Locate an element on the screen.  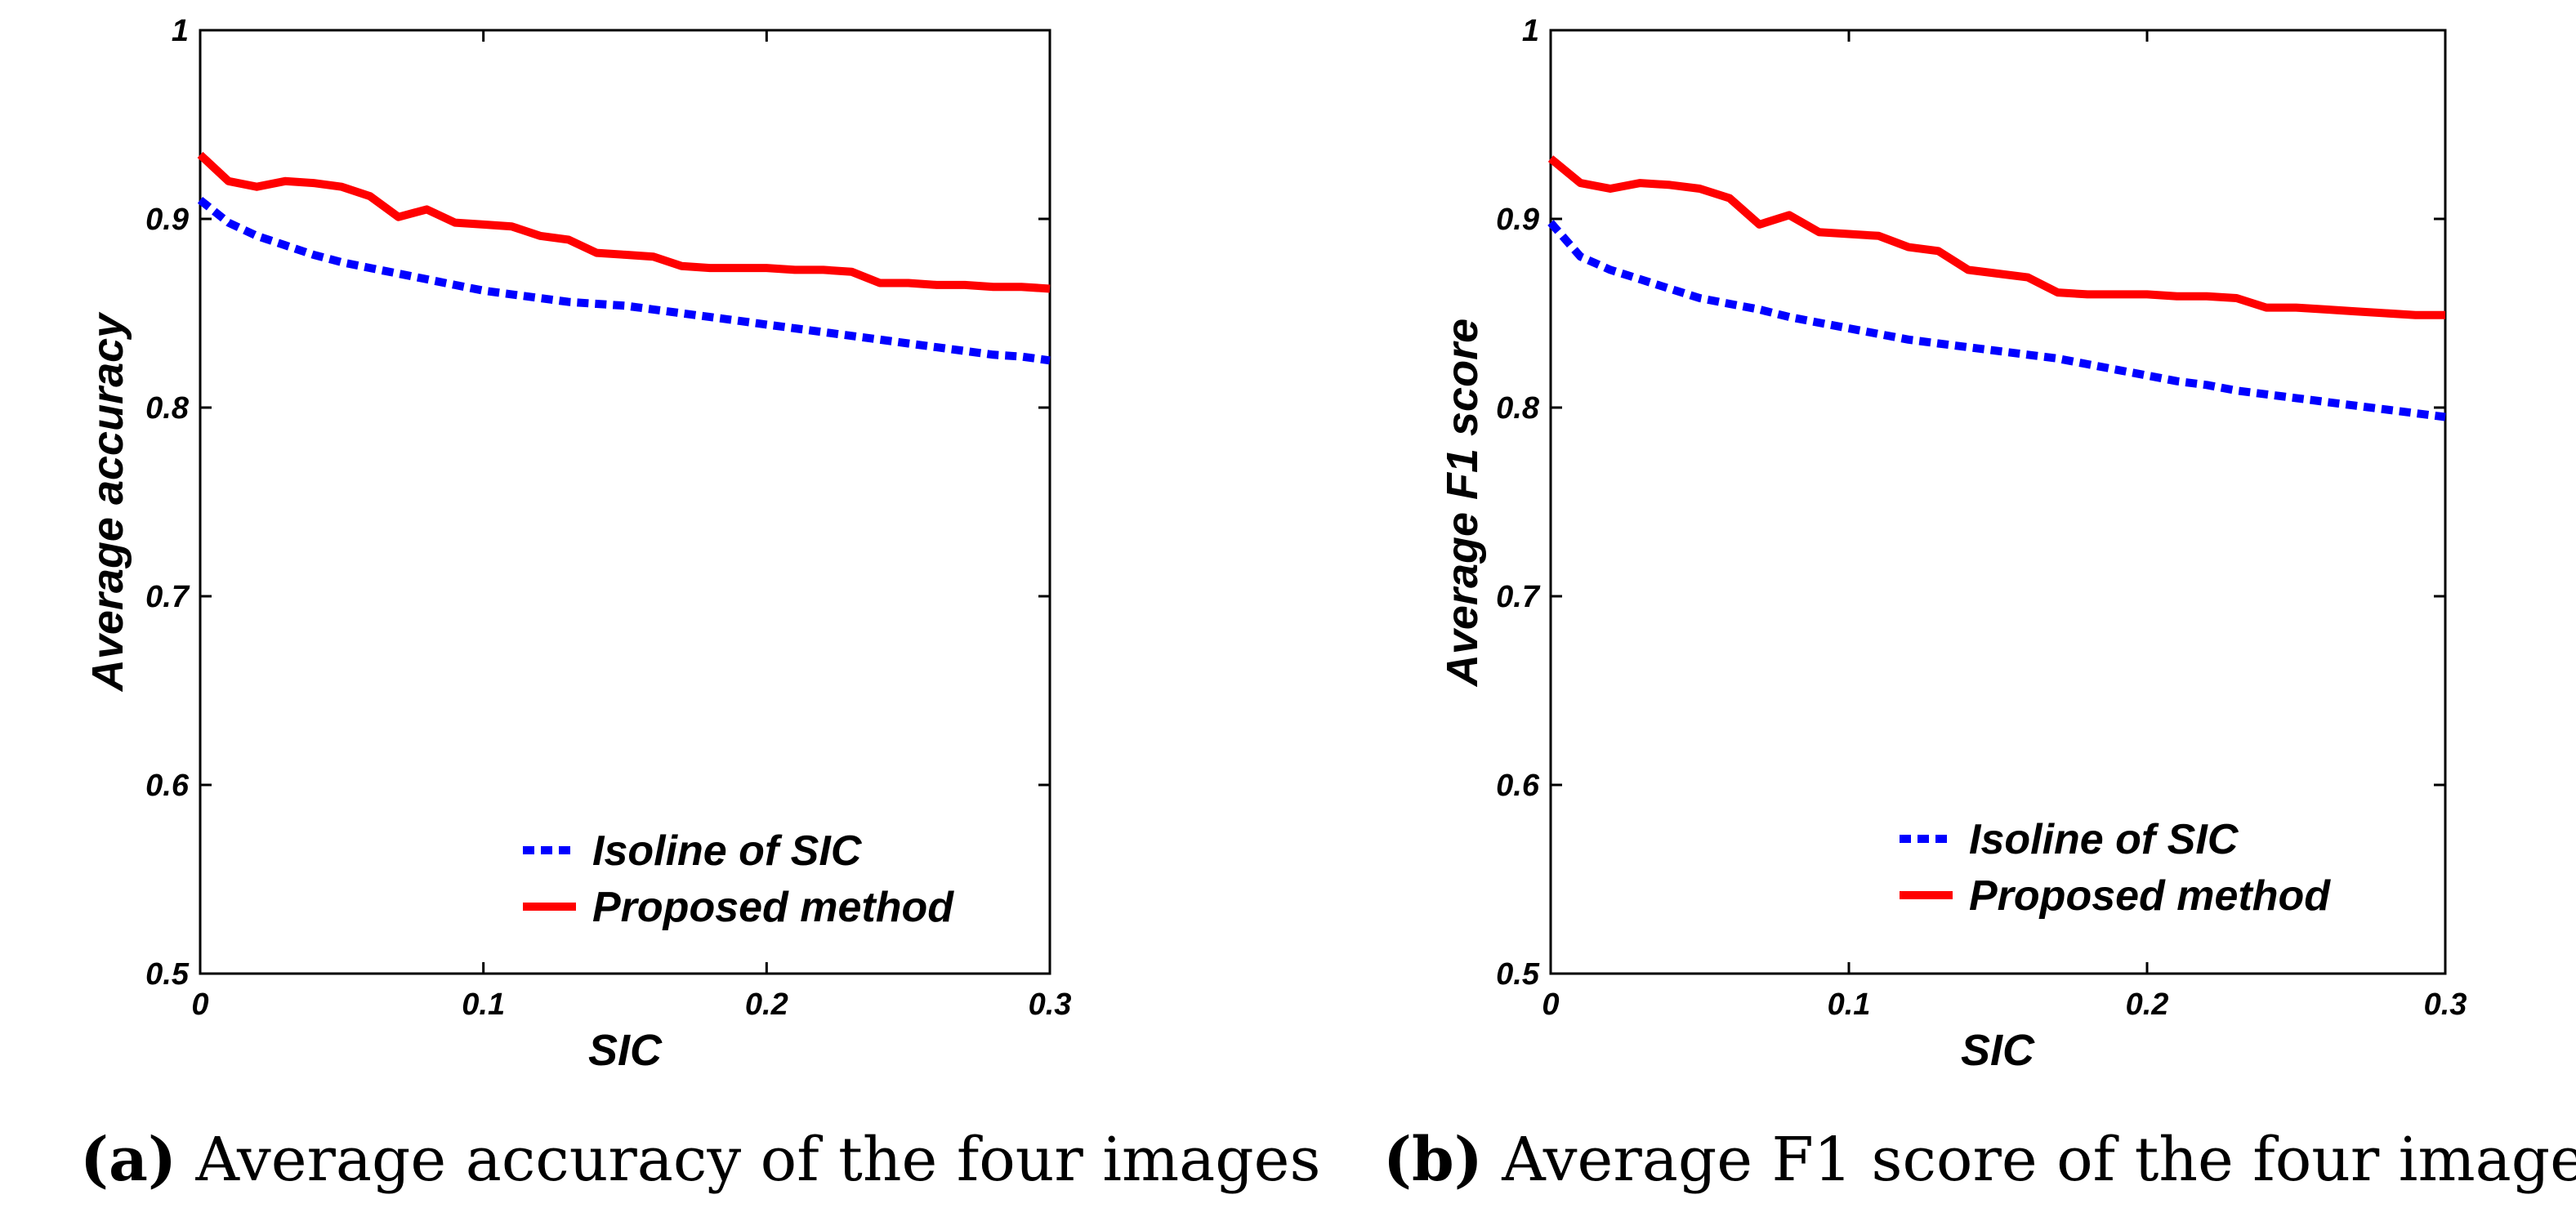
panel-b-x-tick-label: 0 is located at coordinates (1551, 1004).